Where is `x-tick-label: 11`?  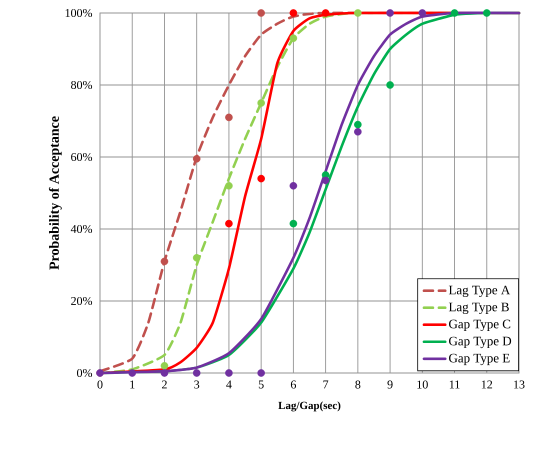
x-tick-label: 11 is located at coordinates (455, 384).